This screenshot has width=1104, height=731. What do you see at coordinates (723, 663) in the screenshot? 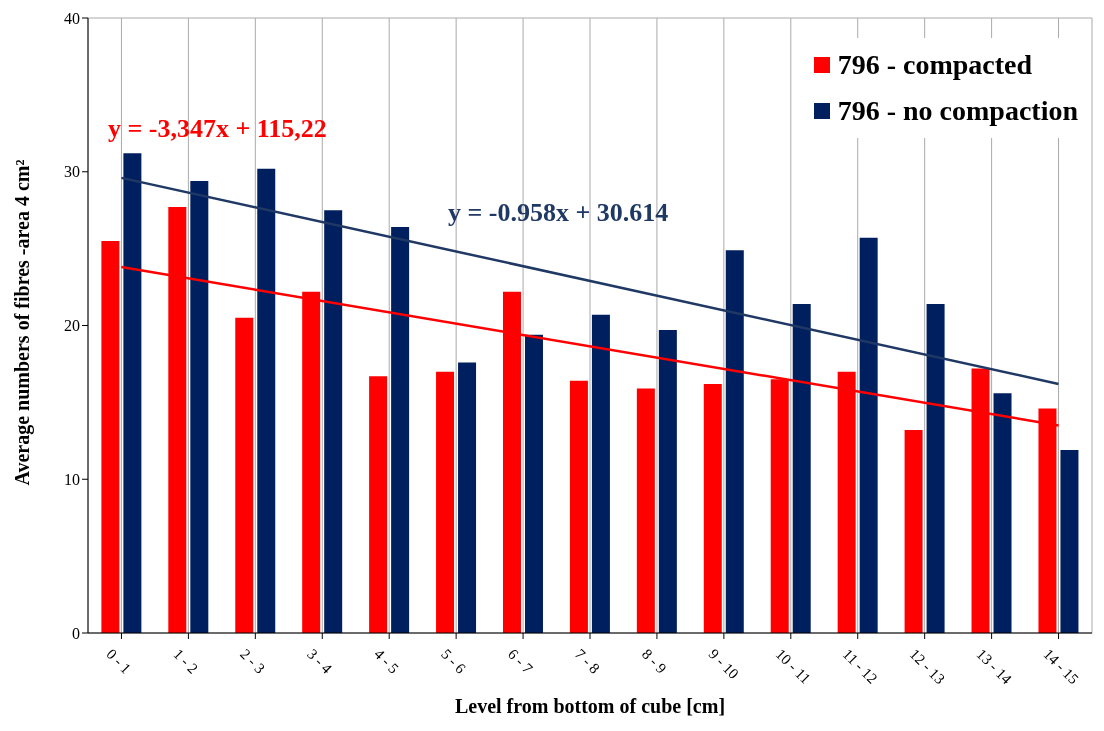
I see `x-tick-label: 9 - 10` at bounding box center [723, 663].